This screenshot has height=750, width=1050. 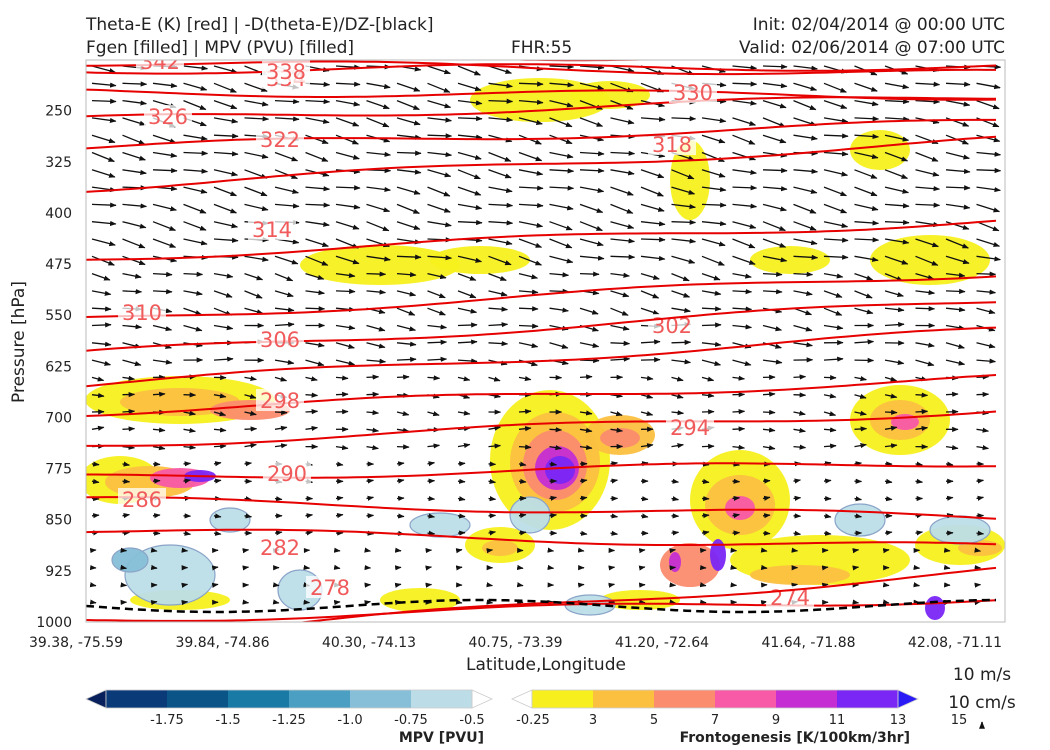 What do you see at coordinates (54, 623) in the screenshot?
I see `y-tick-label: 1000` at bounding box center [54, 623].